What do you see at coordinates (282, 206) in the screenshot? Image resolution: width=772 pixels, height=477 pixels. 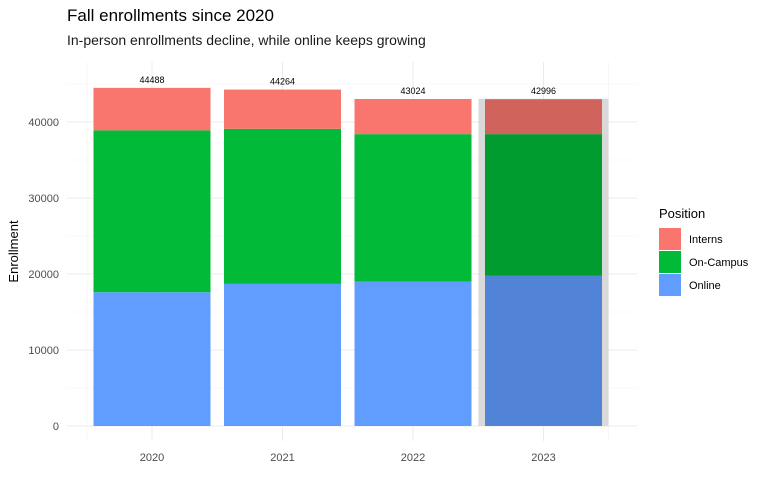 I see `bar-on-campus-2021` at bounding box center [282, 206].